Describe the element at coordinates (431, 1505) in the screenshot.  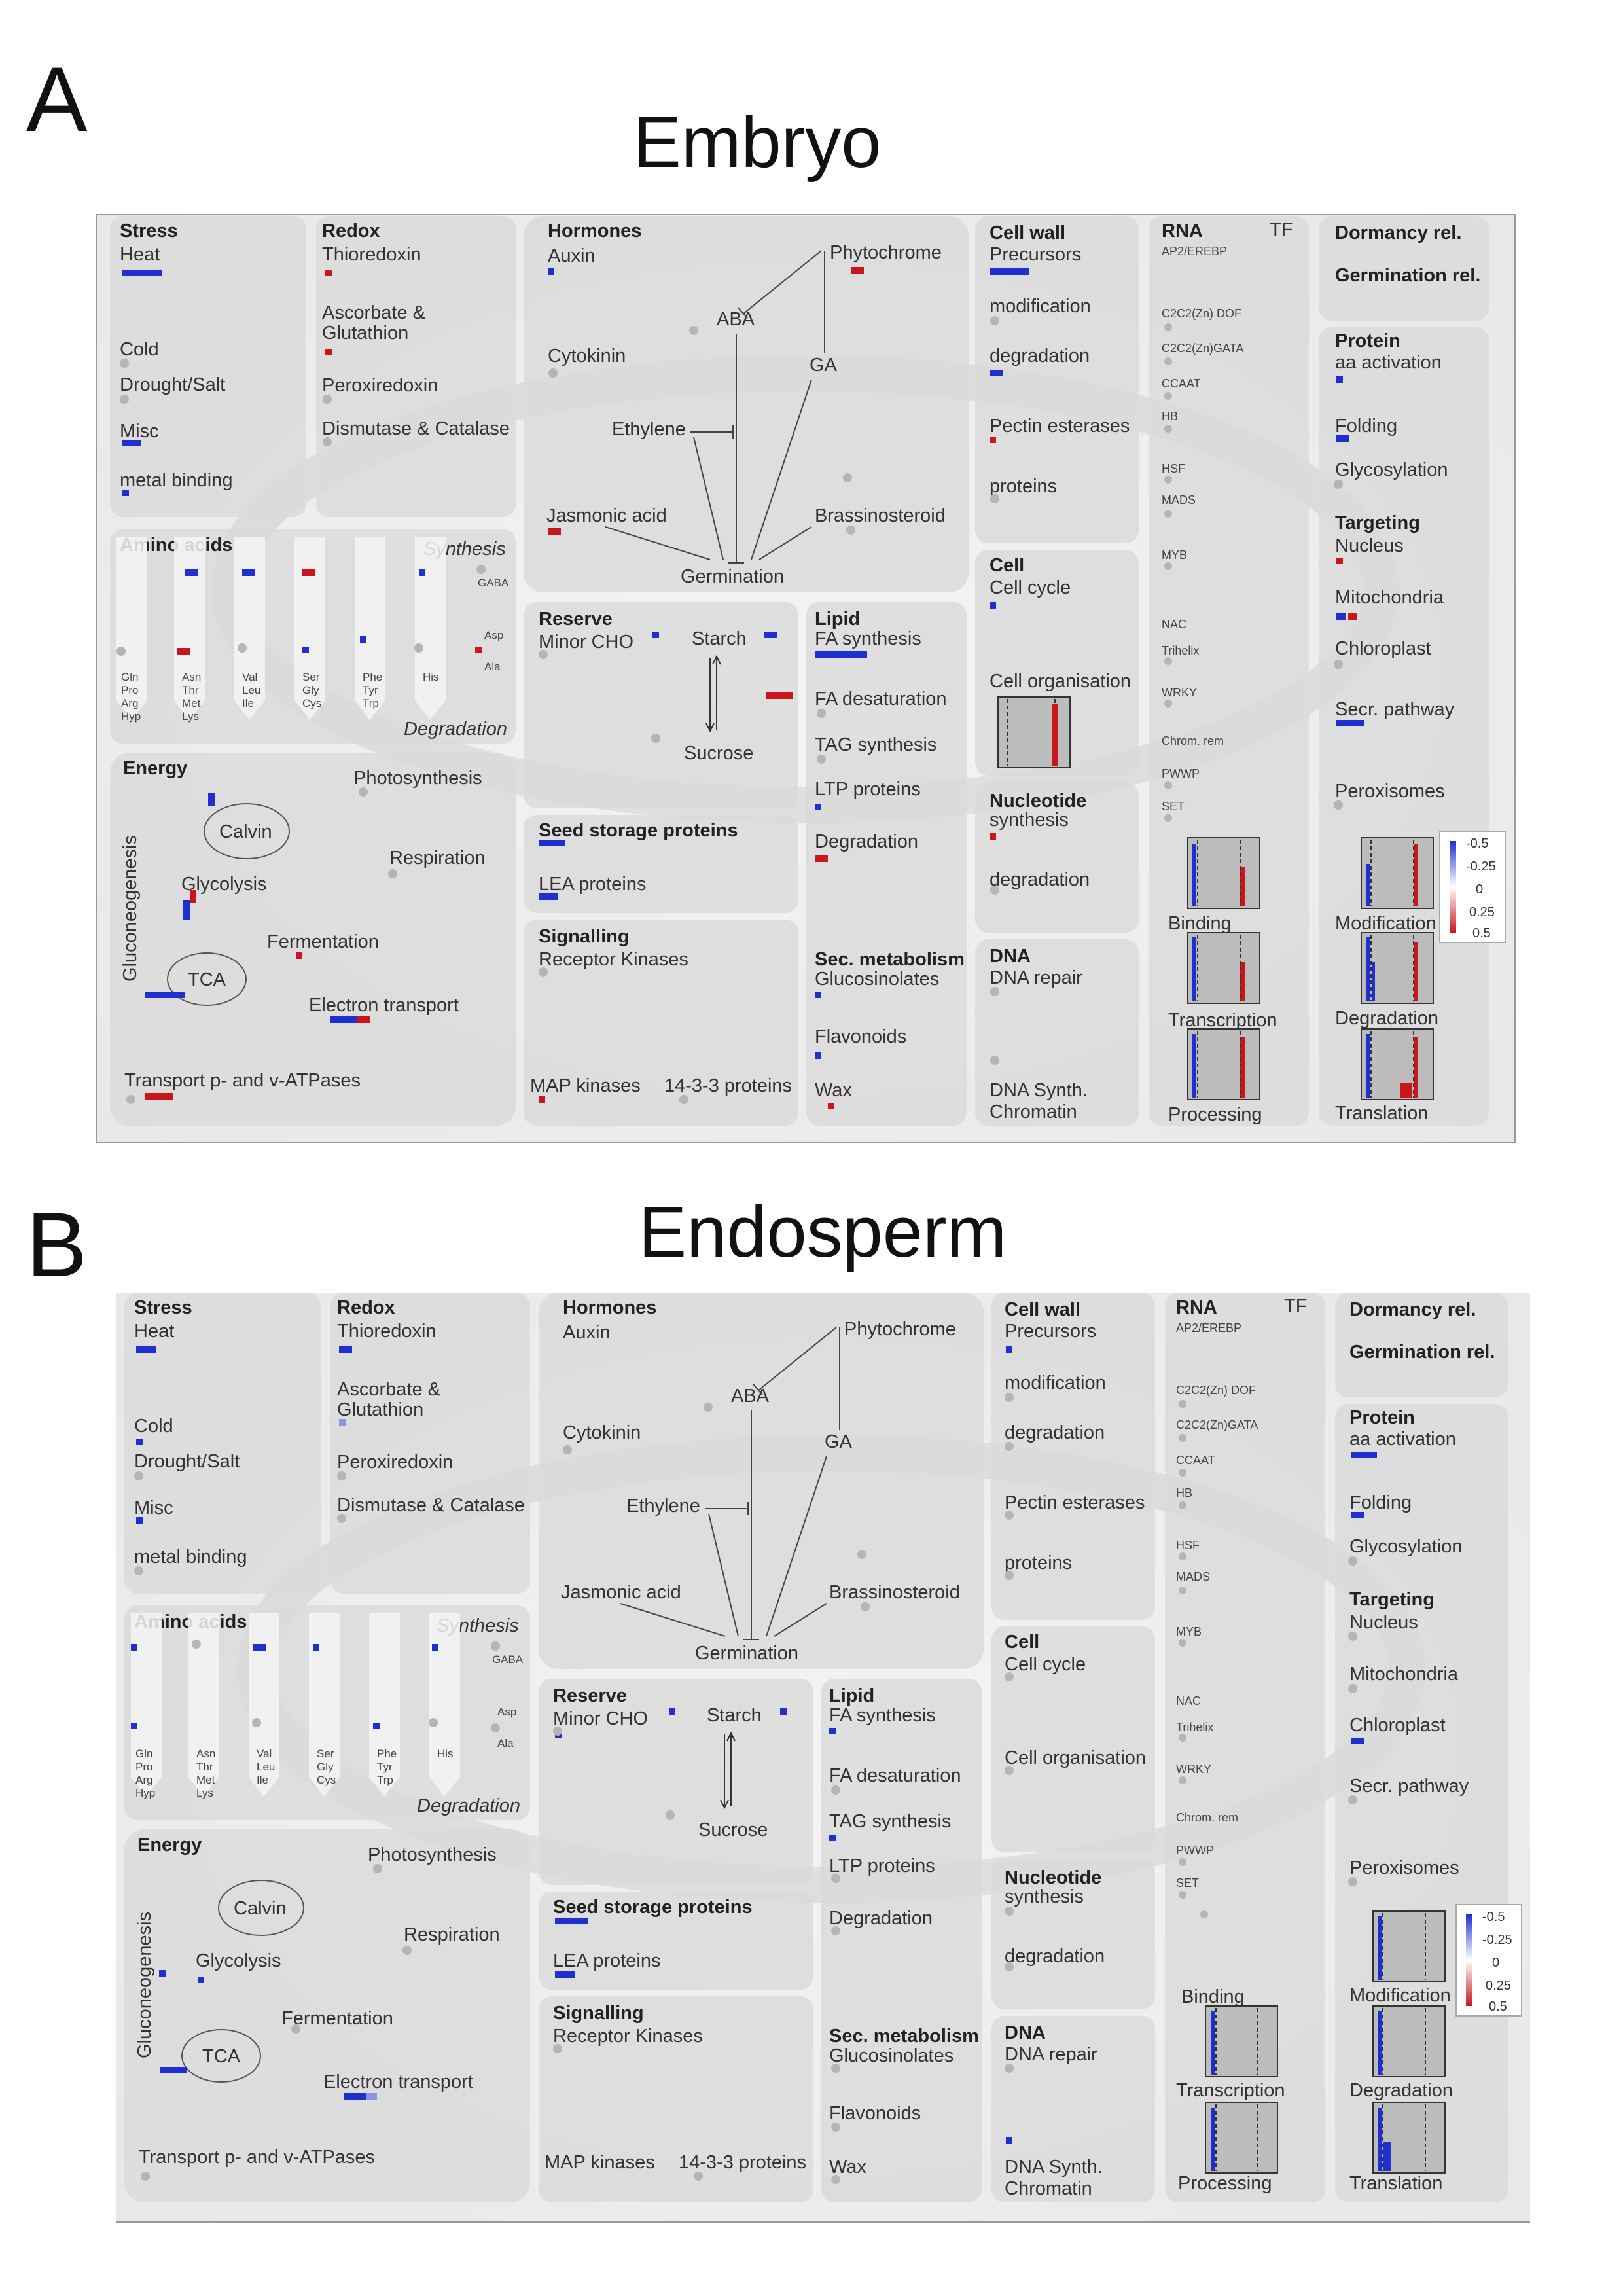
I see `redox-dismutase: Dismutase & Catalase` at that location.